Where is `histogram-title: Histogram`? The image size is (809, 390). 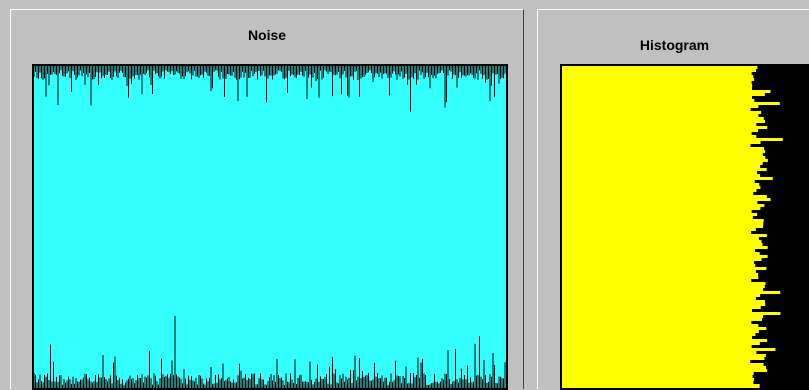 histogram-title: Histogram is located at coordinates (673, 45).